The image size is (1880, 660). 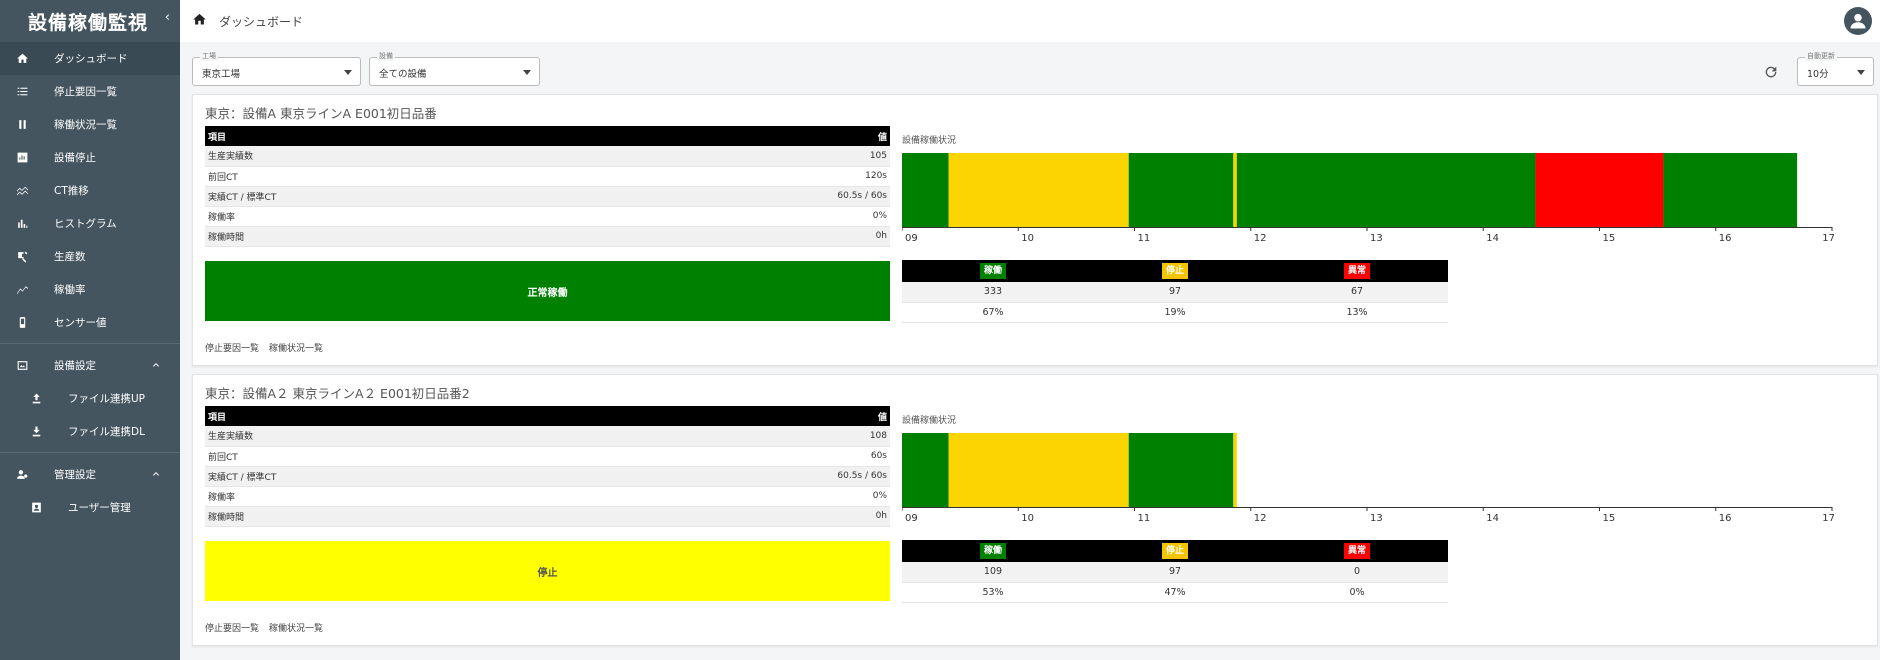 What do you see at coordinates (22, 191) in the screenshot?
I see `trend-icon` at bounding box center [22, 191].